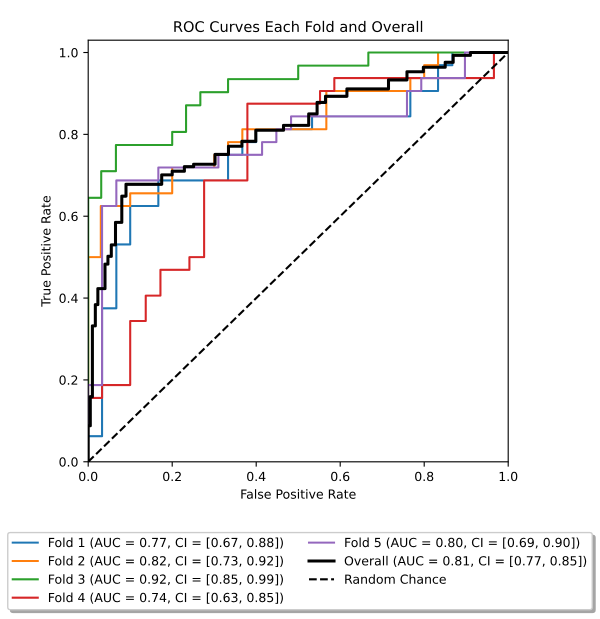 Image resolution: width=600 pixels, height=619 pixels. Describe the element at coordinates (68, 462) in the screenshot. I see `y-tick-label: 0.0` at that location.